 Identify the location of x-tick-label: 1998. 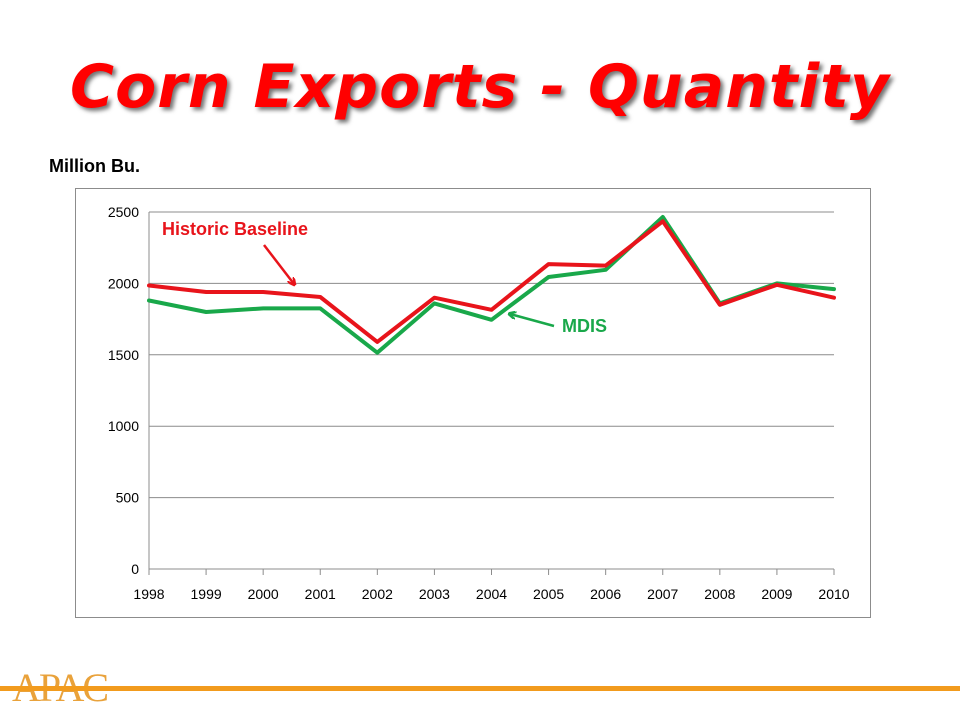
(148, 594).